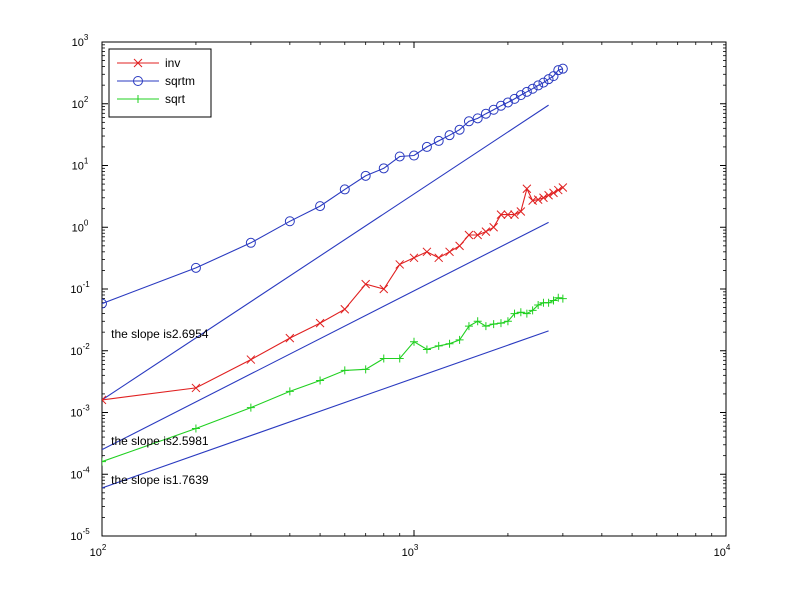  I want to click on x-tick-label: 10⁴, so click(722, 551).